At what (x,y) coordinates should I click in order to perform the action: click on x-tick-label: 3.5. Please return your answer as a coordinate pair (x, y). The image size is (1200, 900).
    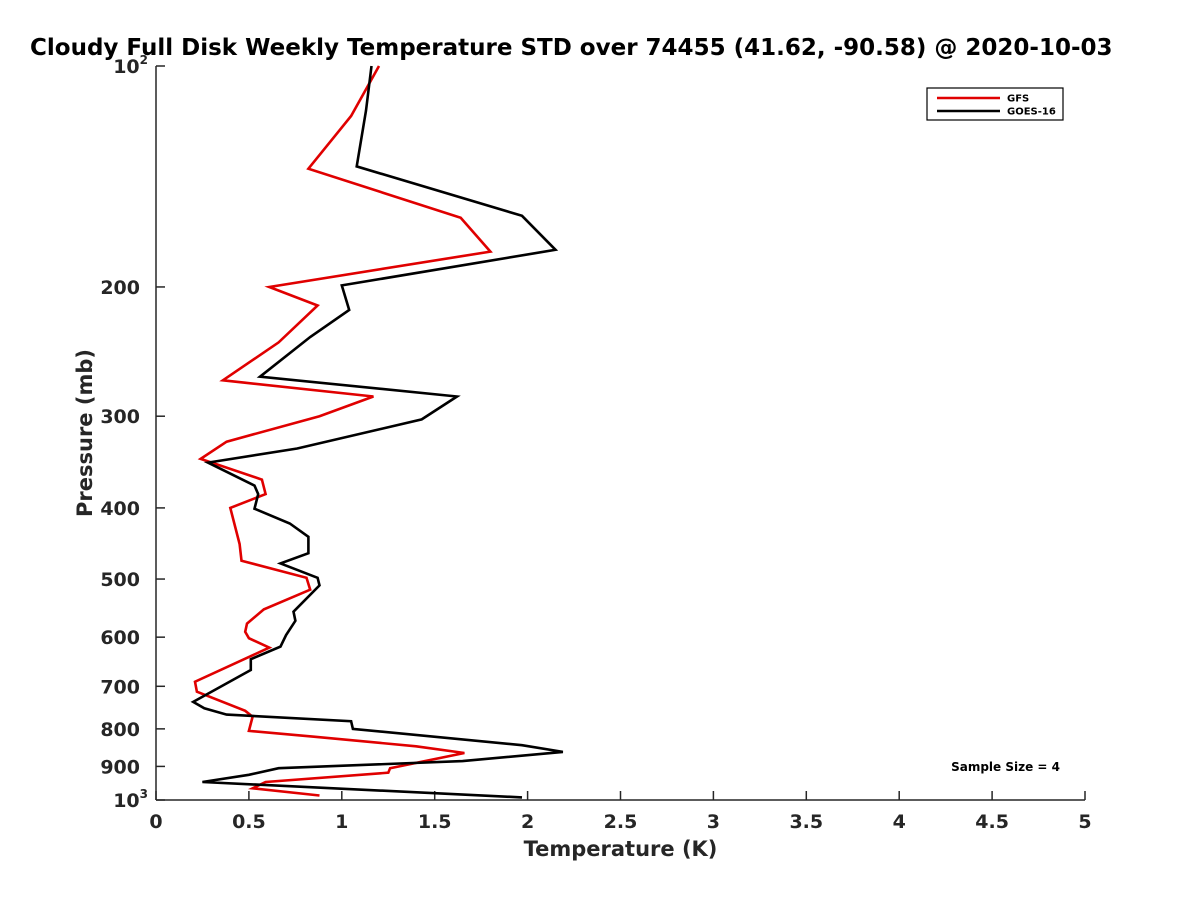
    Looking at the image, I should click on (806, 822).